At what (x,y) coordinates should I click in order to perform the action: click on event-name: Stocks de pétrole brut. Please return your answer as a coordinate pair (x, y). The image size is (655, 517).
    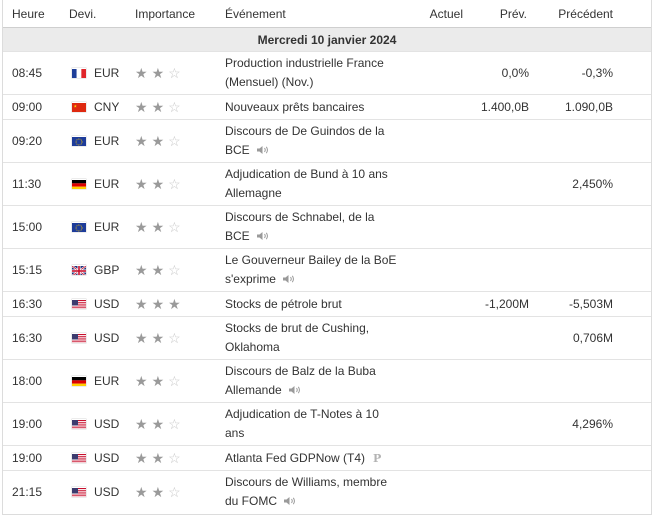
    Looking at the image, I should click on (318, 304).